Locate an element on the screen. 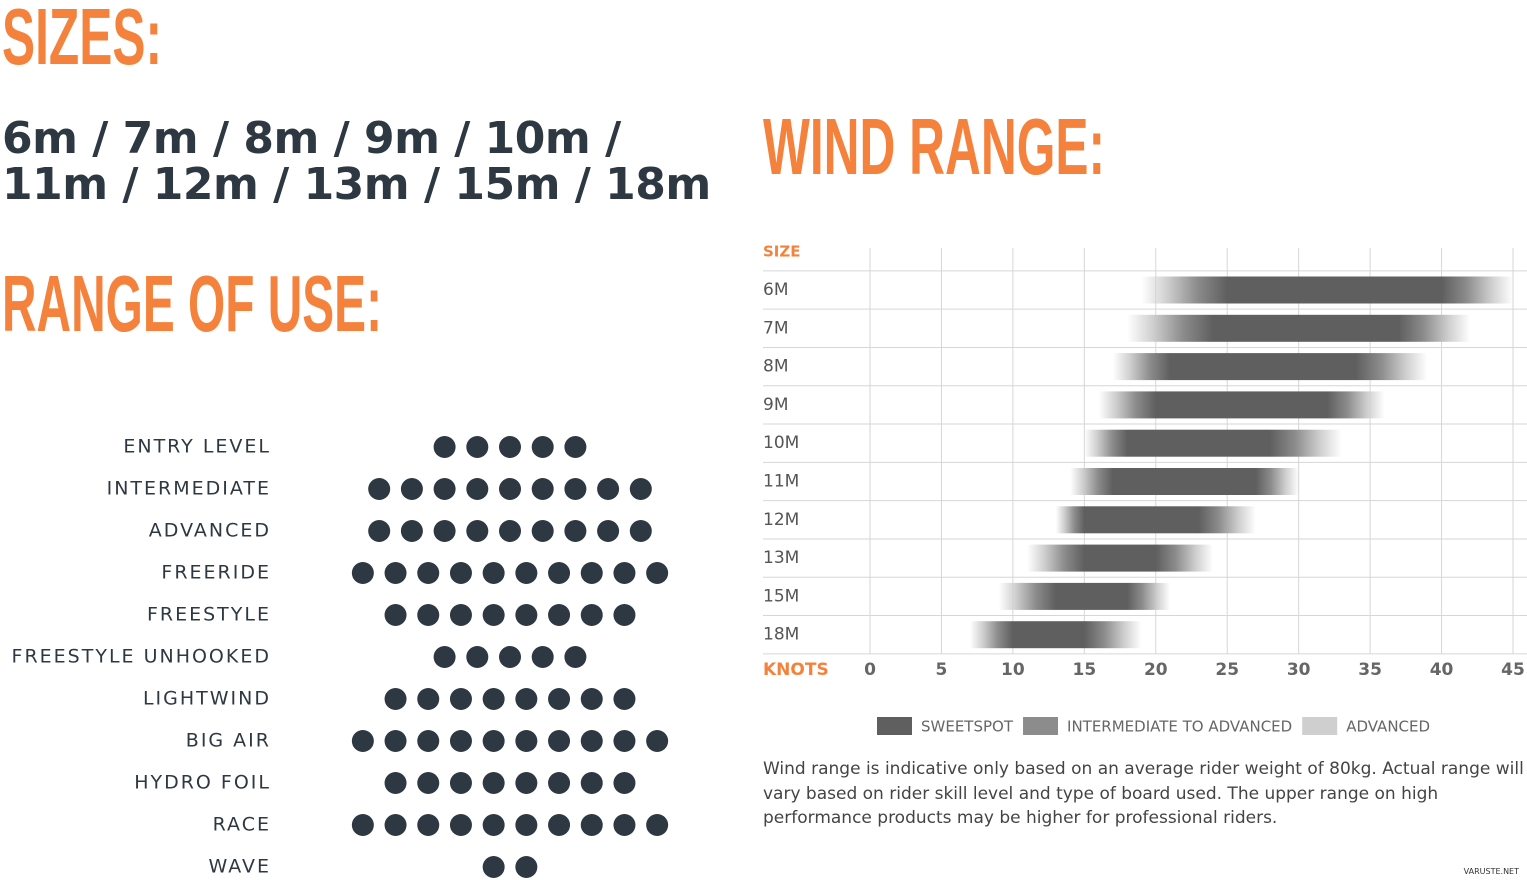  x-tick-label: 20 is located at coordinates (1156, 670).